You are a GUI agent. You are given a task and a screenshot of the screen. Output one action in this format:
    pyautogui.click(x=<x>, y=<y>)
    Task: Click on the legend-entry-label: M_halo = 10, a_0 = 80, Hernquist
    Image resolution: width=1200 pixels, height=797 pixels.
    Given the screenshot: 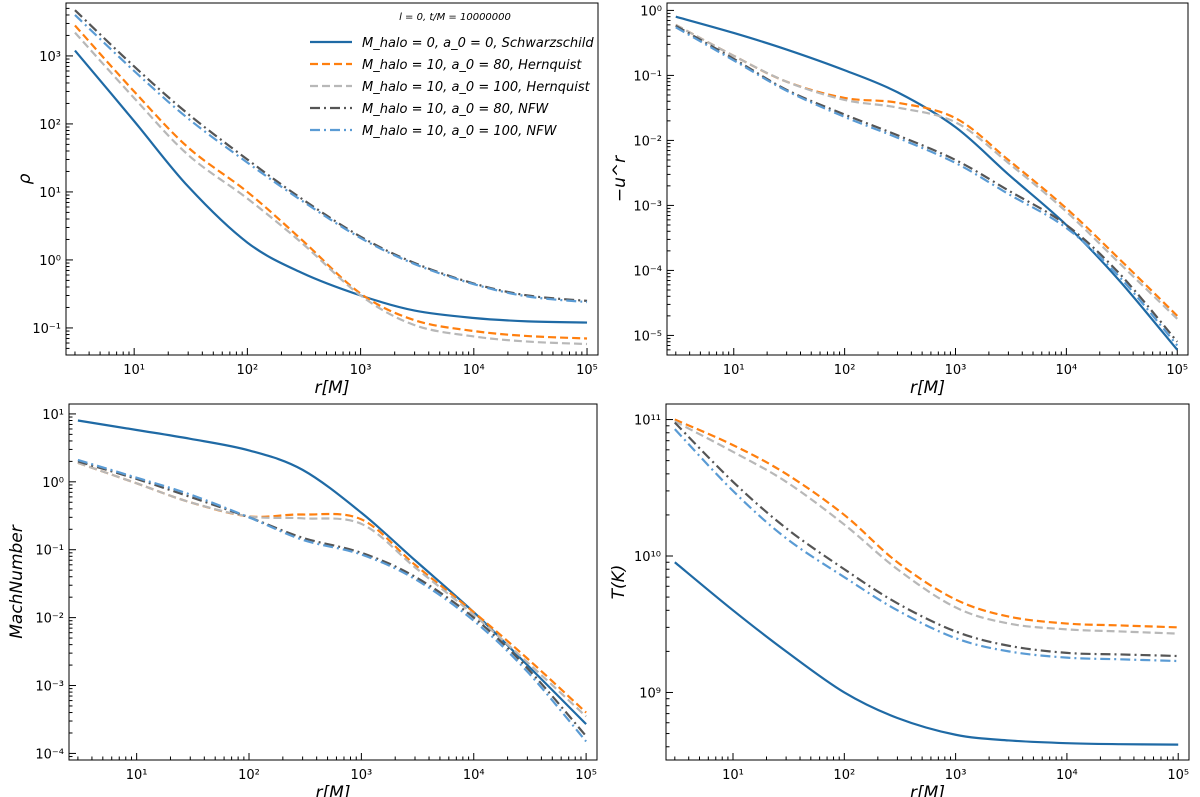 What is the action you would take?
    pyautogui.click(x=472, y=65)
    